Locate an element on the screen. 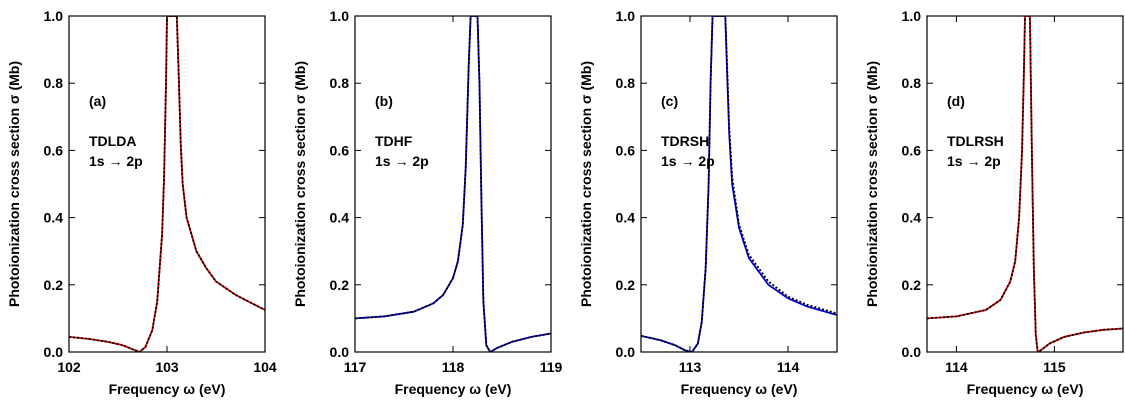  panel-label: (a) is located at coordinates (97, 101).